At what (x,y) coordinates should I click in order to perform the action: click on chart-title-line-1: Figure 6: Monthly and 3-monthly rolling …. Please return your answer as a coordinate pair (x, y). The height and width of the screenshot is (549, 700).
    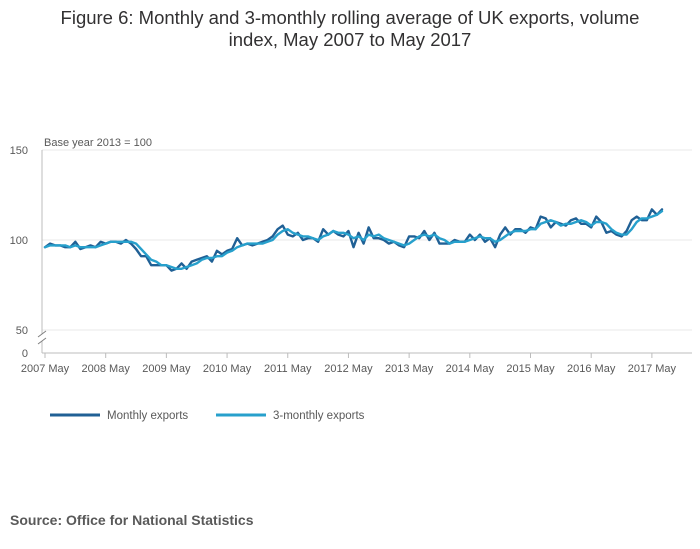
    Looking at the image, I should click on (350, 17).